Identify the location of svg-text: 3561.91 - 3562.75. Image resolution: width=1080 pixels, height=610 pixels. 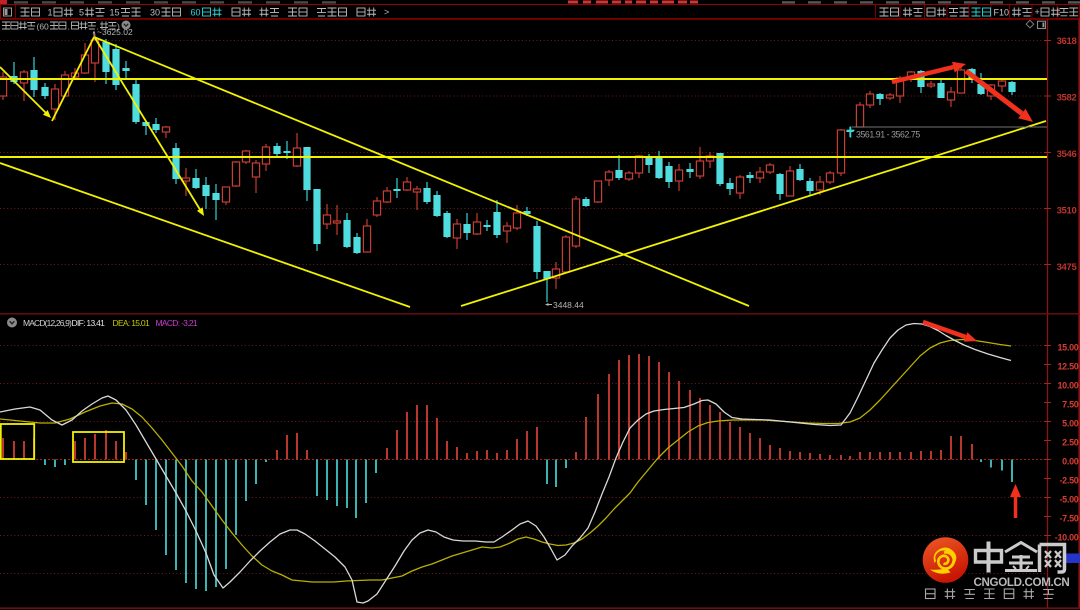
(888, 135).